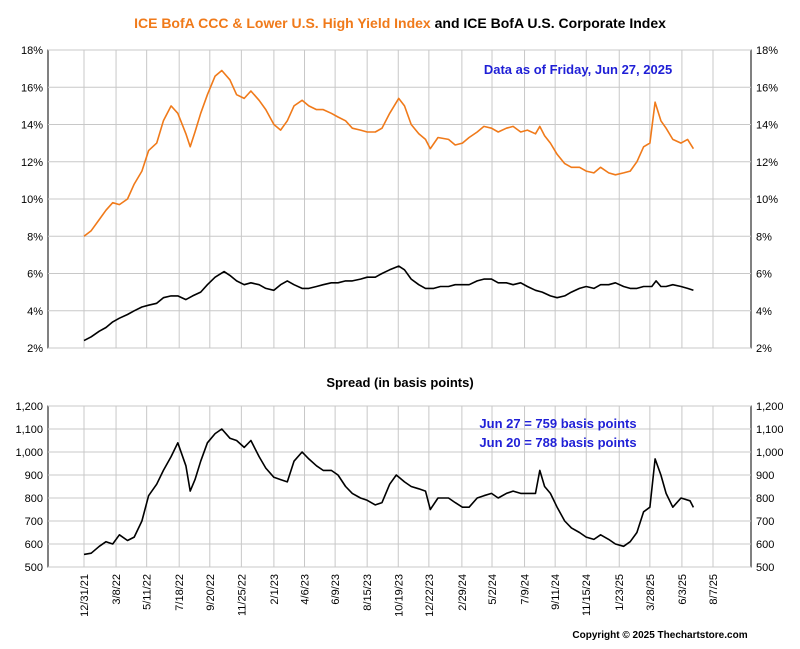  I want to click on x-tick-label: 2/1/23, so click(275, 589).